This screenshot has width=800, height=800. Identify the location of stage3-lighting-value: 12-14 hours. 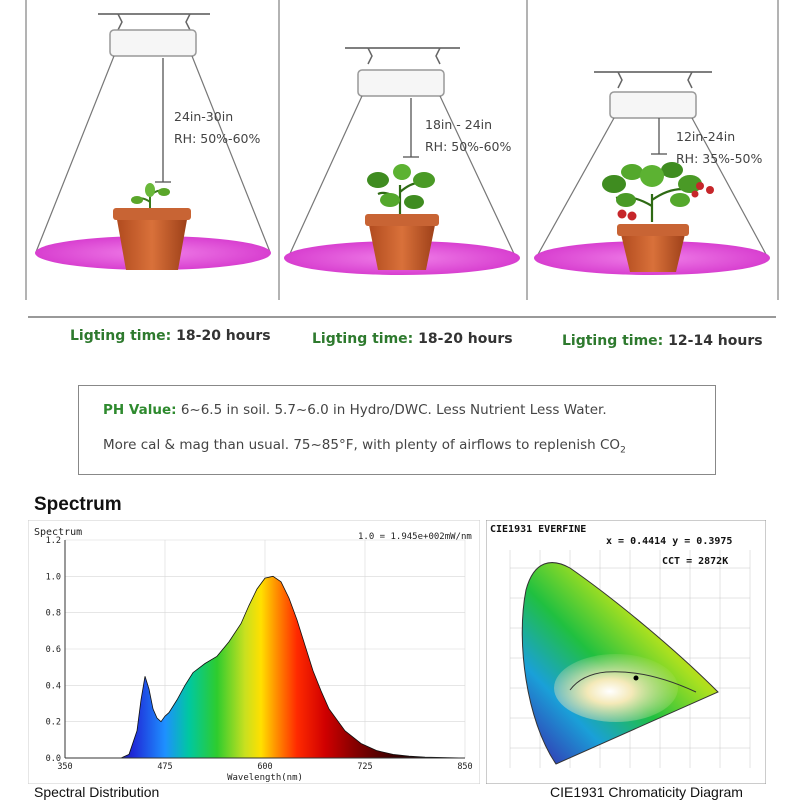
(715, 341).